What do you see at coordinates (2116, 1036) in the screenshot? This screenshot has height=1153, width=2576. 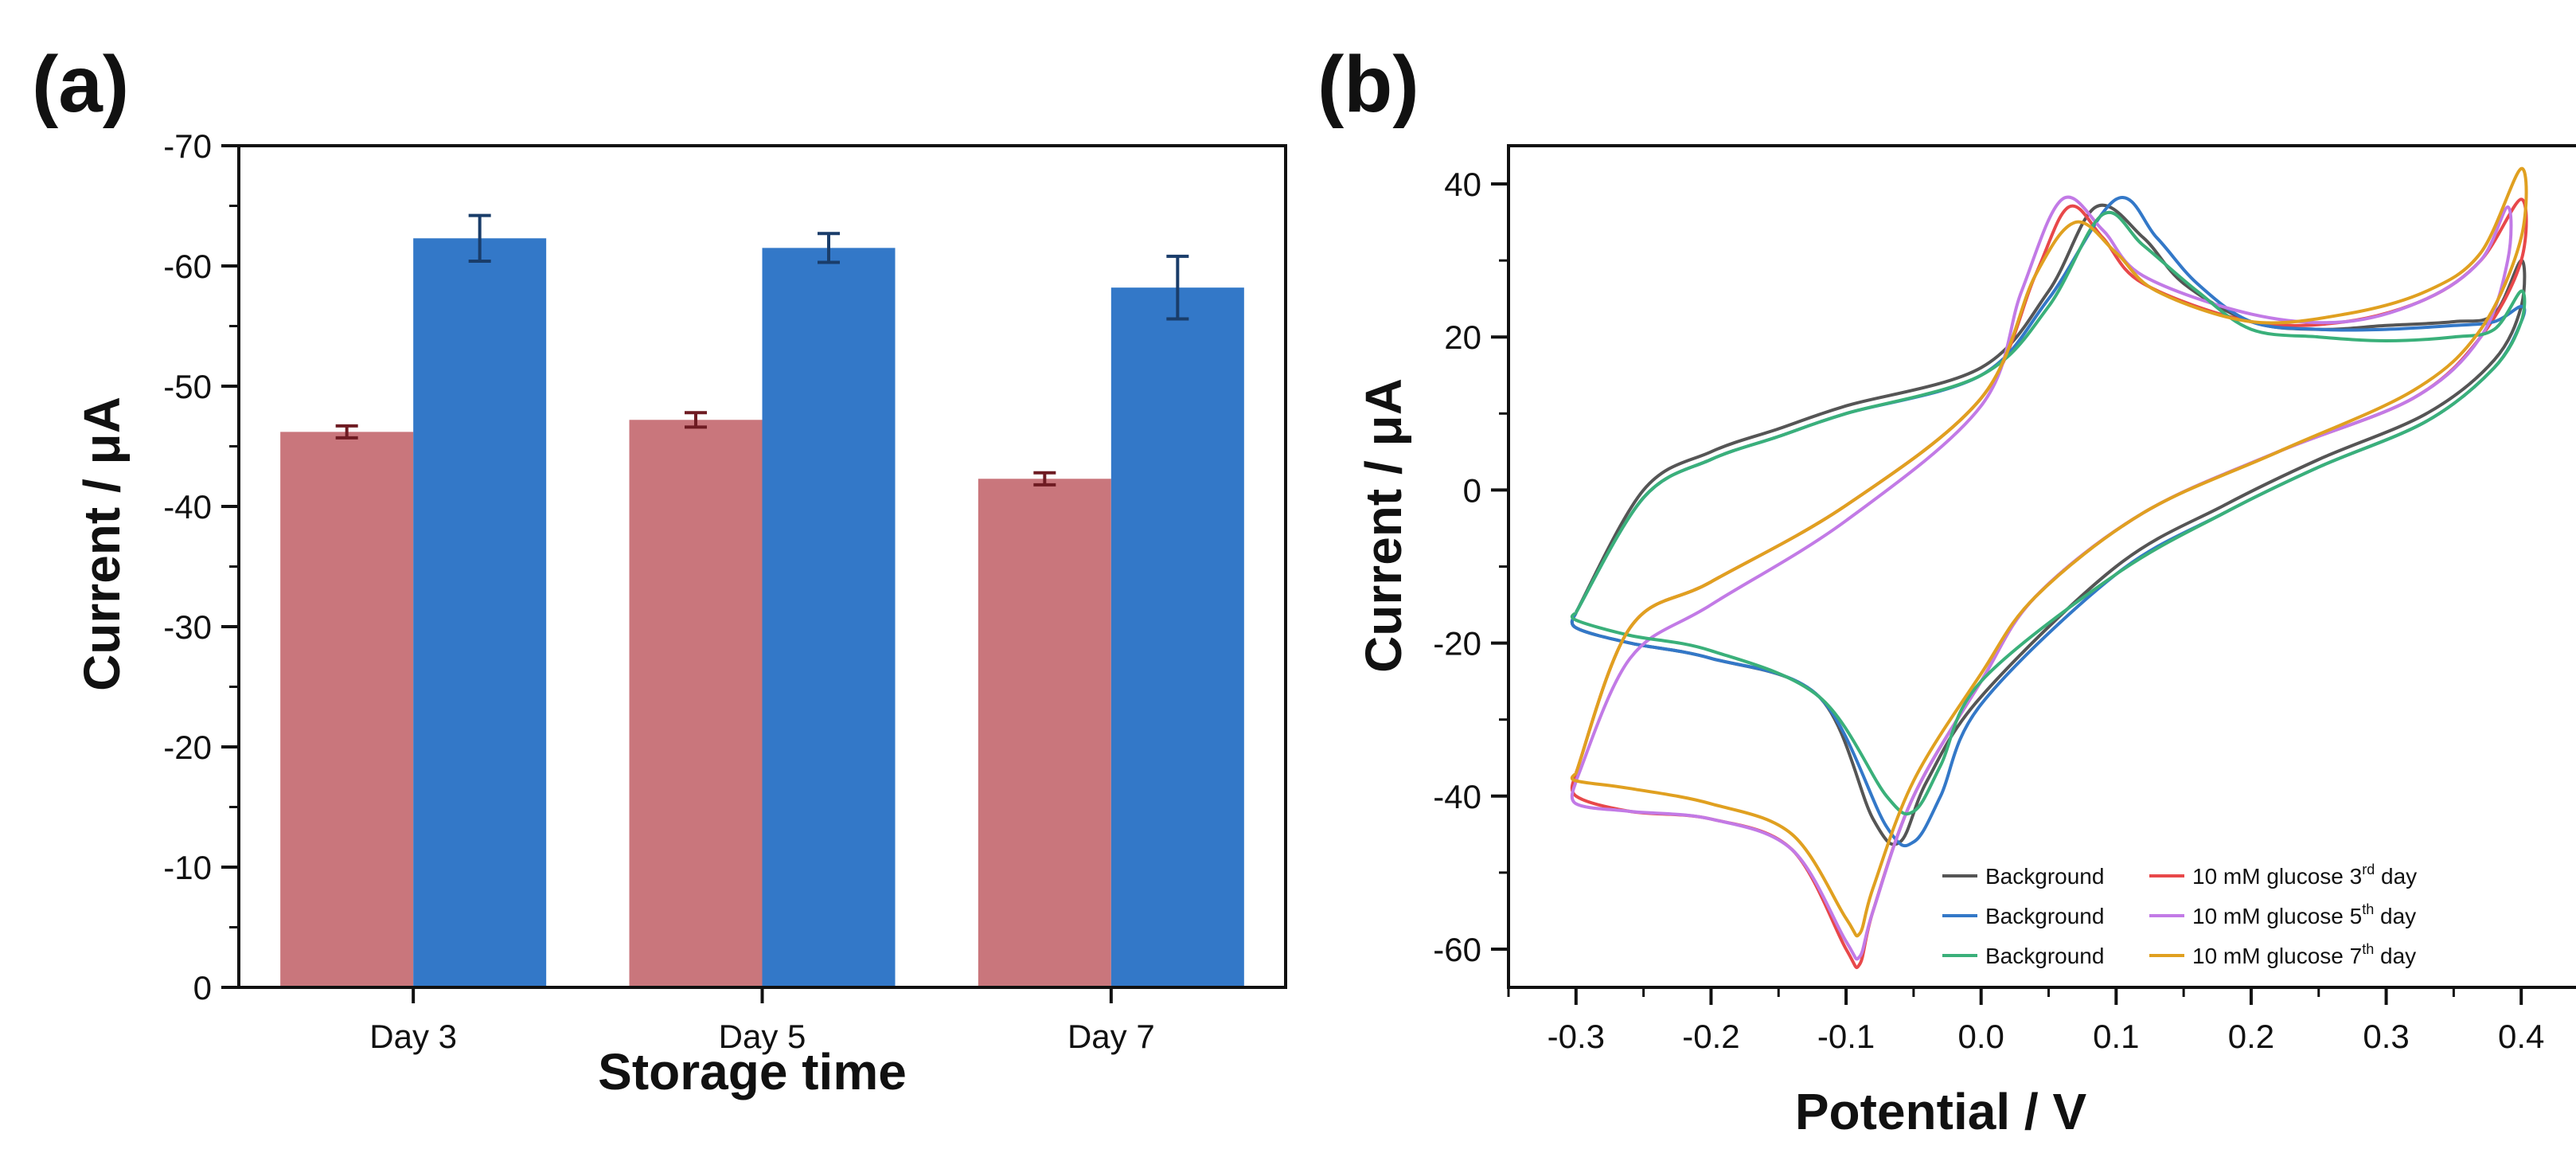 I see `x-tick-label-b: 0.1` at bounding box center [2116, 1036].